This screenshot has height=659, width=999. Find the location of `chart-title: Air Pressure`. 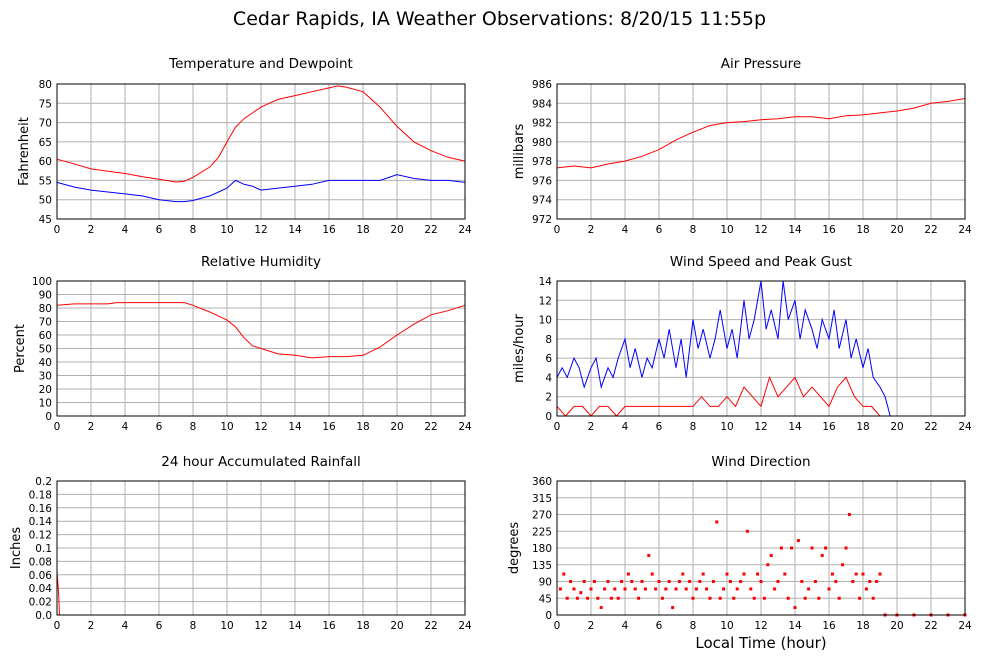

chart-title: Air Pressure is located at coordinates (761, 64).